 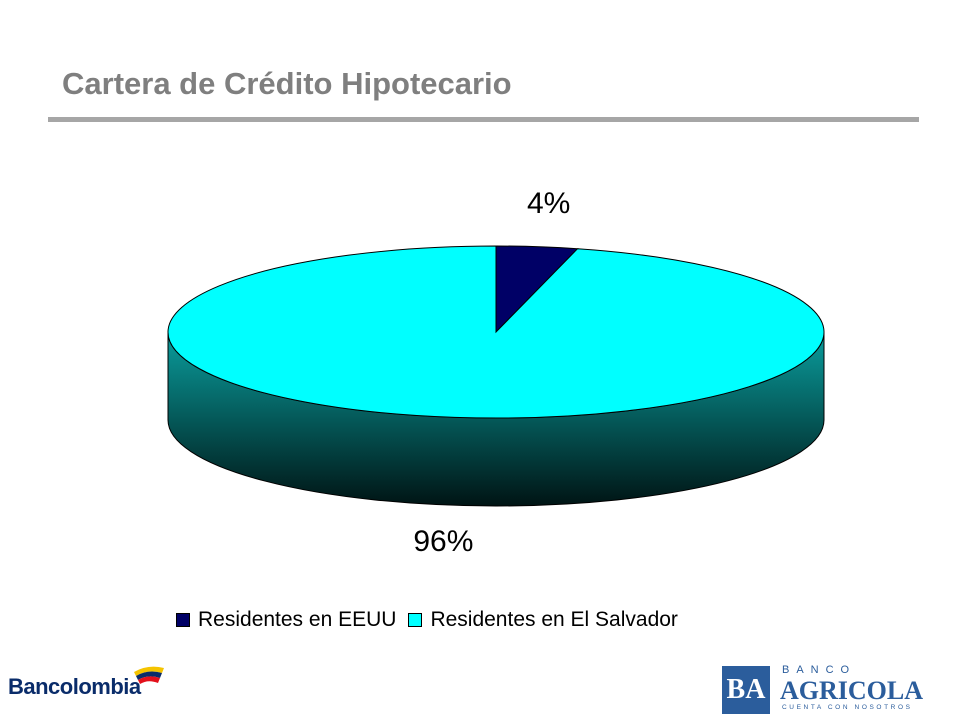 What do you see at coordinates (443, 541) in the screenshot?
I see `pie-data-label: 96%` at bounding box center [443, 541].